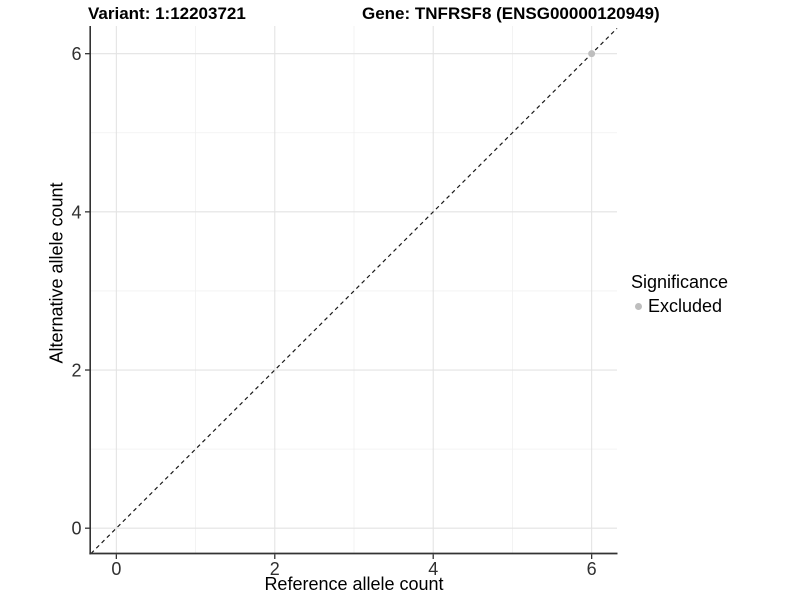 The width and height of the screenshot is (800, 600). What do you see at coordinates (76, 212) in the screenshot?
I see `y-tick-label: 4` at bounding box center [76, 212].